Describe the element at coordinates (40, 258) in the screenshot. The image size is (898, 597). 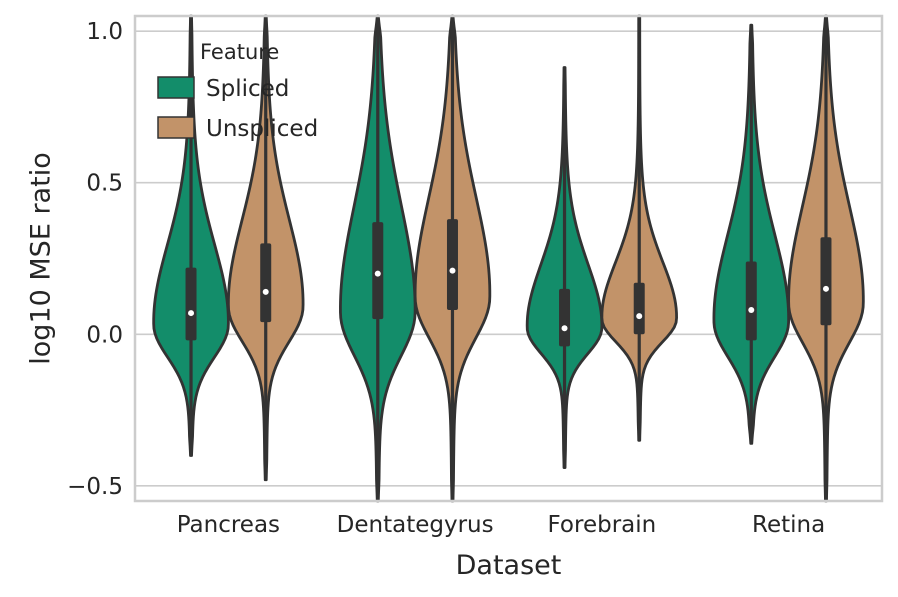
I see `y-axis-title: log10 MSE ratio` at that location.